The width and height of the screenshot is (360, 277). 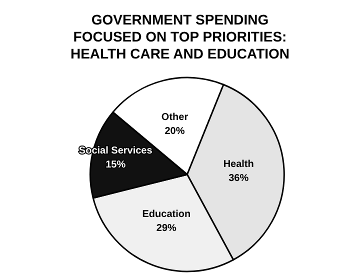 I want to click on data-label: 29%, so click(x=166, y=228).